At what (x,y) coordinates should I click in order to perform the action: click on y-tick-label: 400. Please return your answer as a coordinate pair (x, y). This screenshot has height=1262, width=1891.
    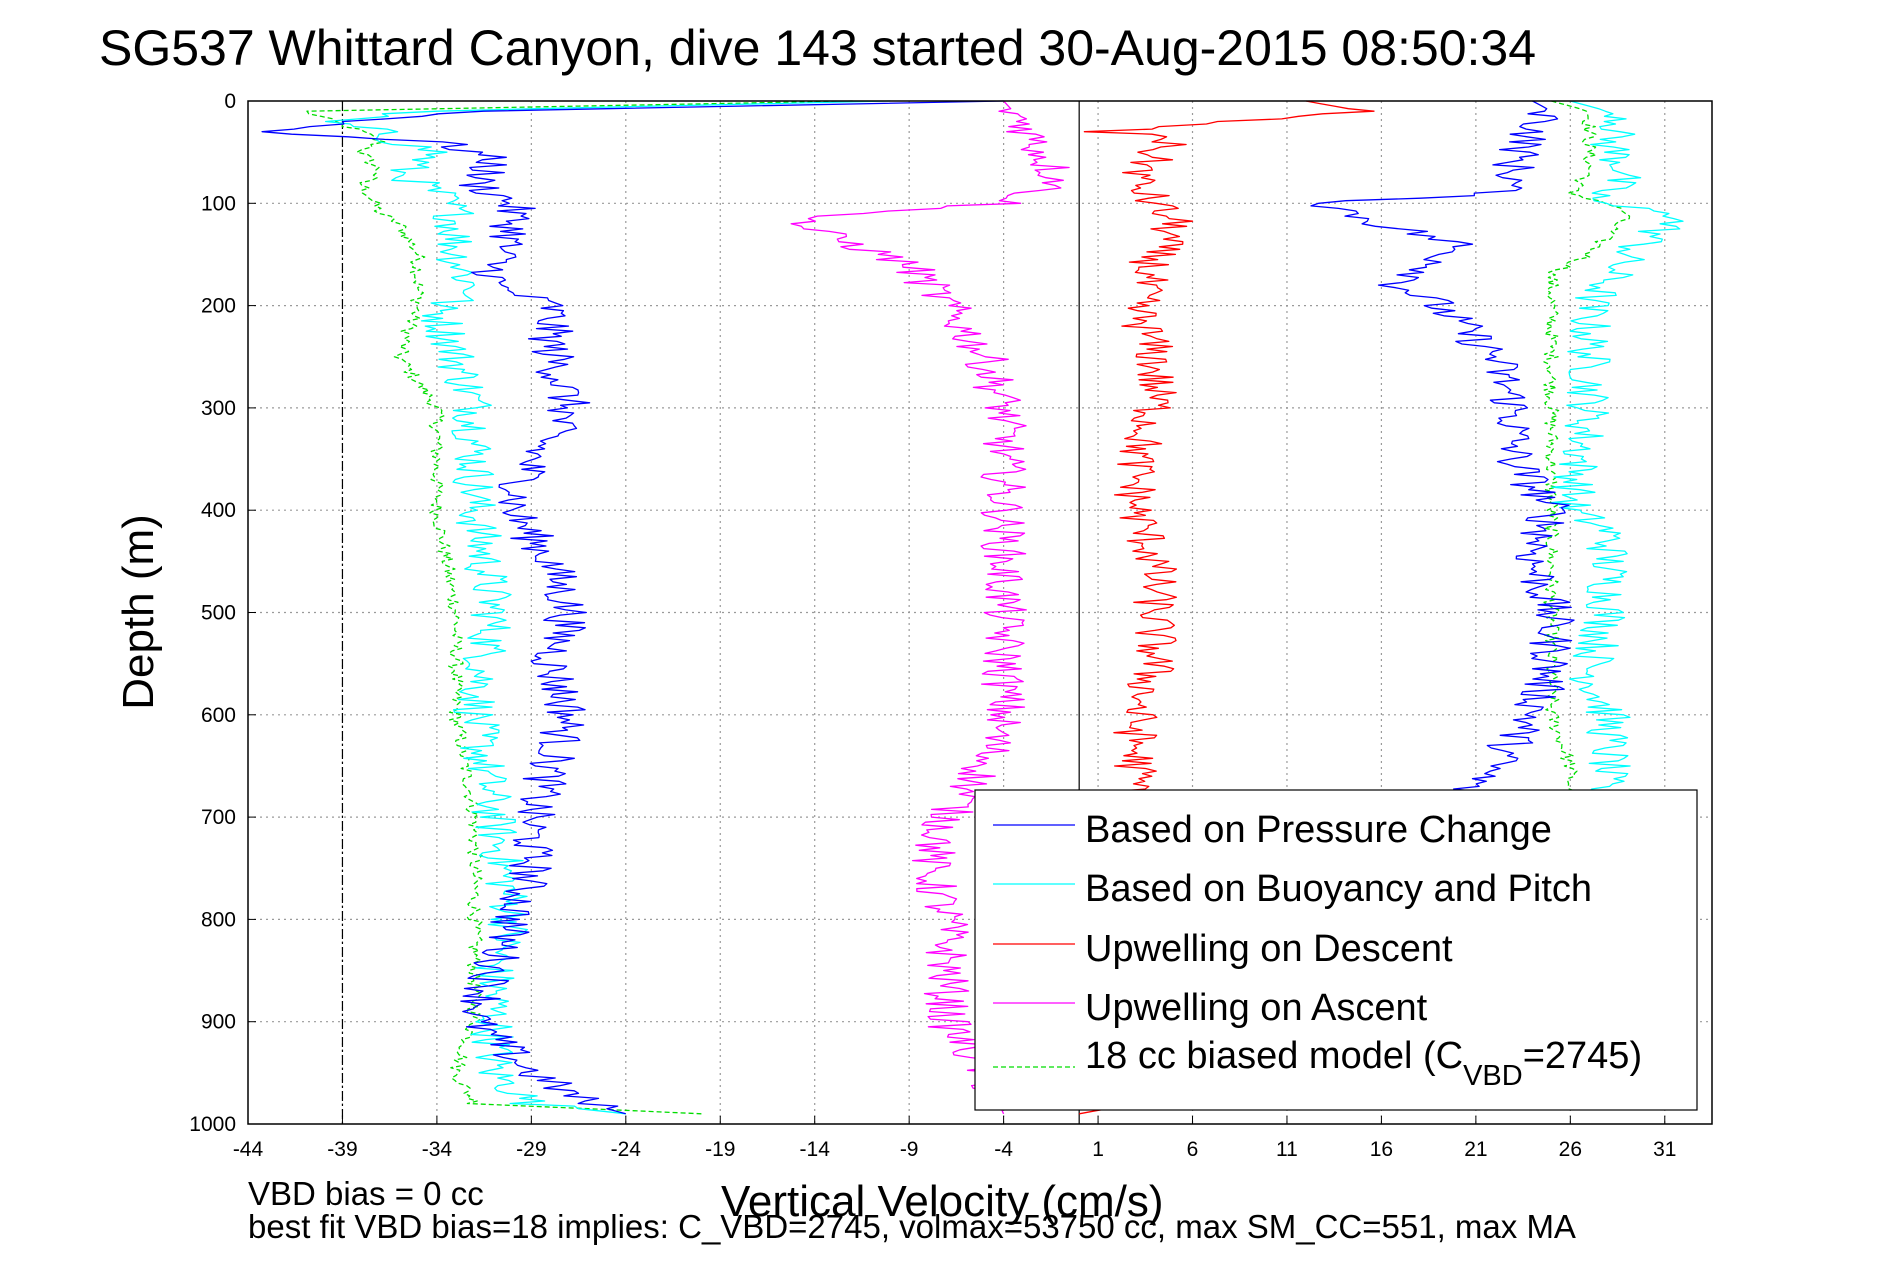
    Looking at the image, I should click on (218, 510).